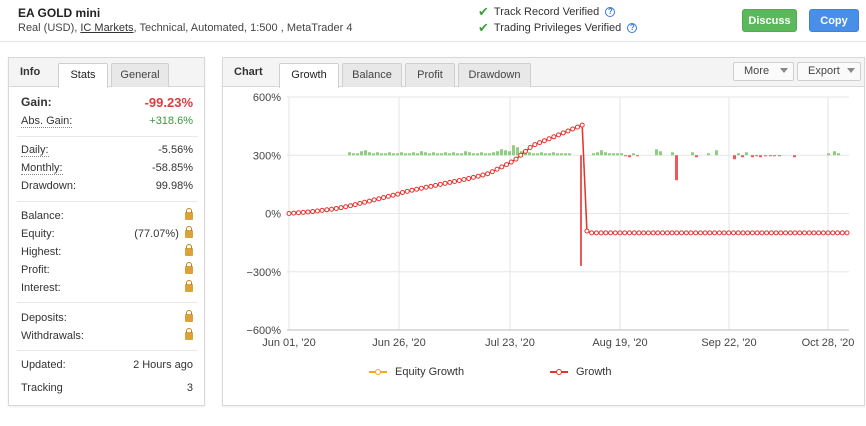 Image resolution: width=866 pixels, height=426 pixels. What do you see at coordinates (168, 102) in the screenshot?
I see `gain-value: -99.23%` at bounding box center [168, 102].